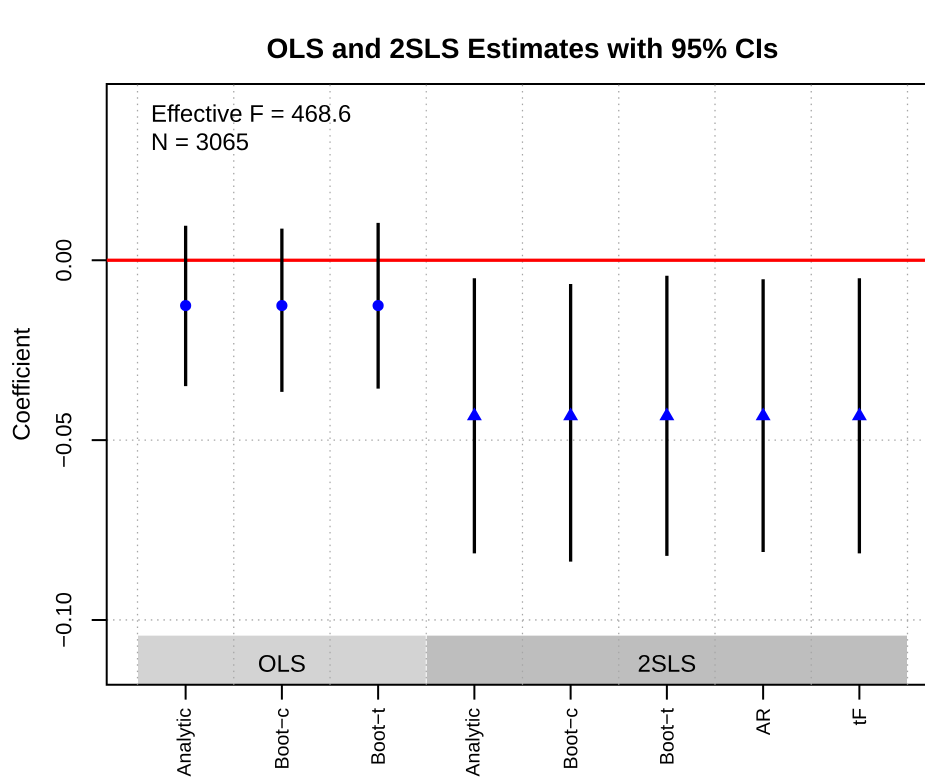 Image resolution: width=925 pixels, height=782 pixels. I want to click on annotation: N = 3065, so click(200, 141).